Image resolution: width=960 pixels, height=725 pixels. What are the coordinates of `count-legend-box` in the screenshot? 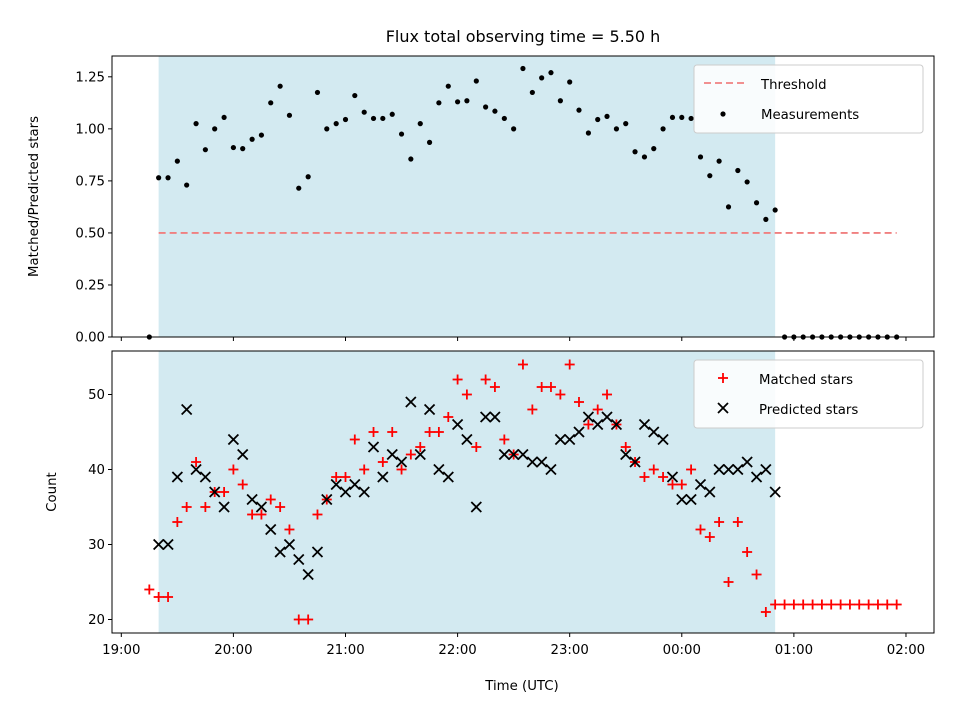 It's located at (808, 394).